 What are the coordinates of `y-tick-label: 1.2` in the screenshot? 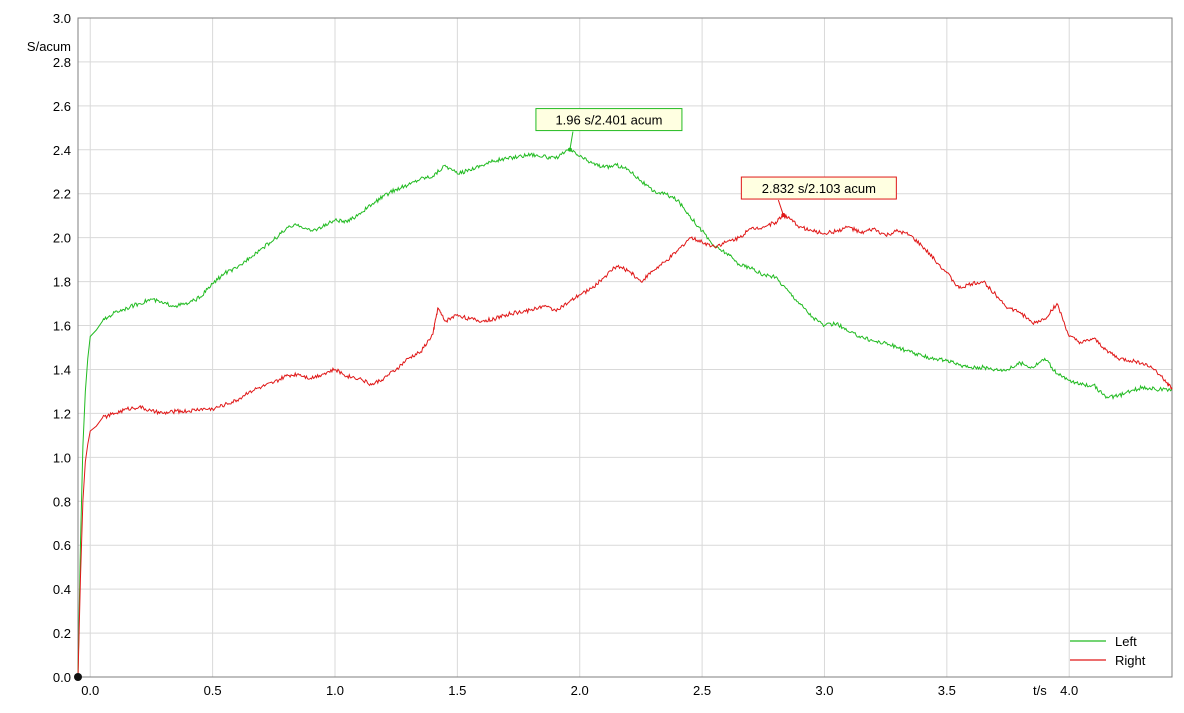 It's located at (62, 413).